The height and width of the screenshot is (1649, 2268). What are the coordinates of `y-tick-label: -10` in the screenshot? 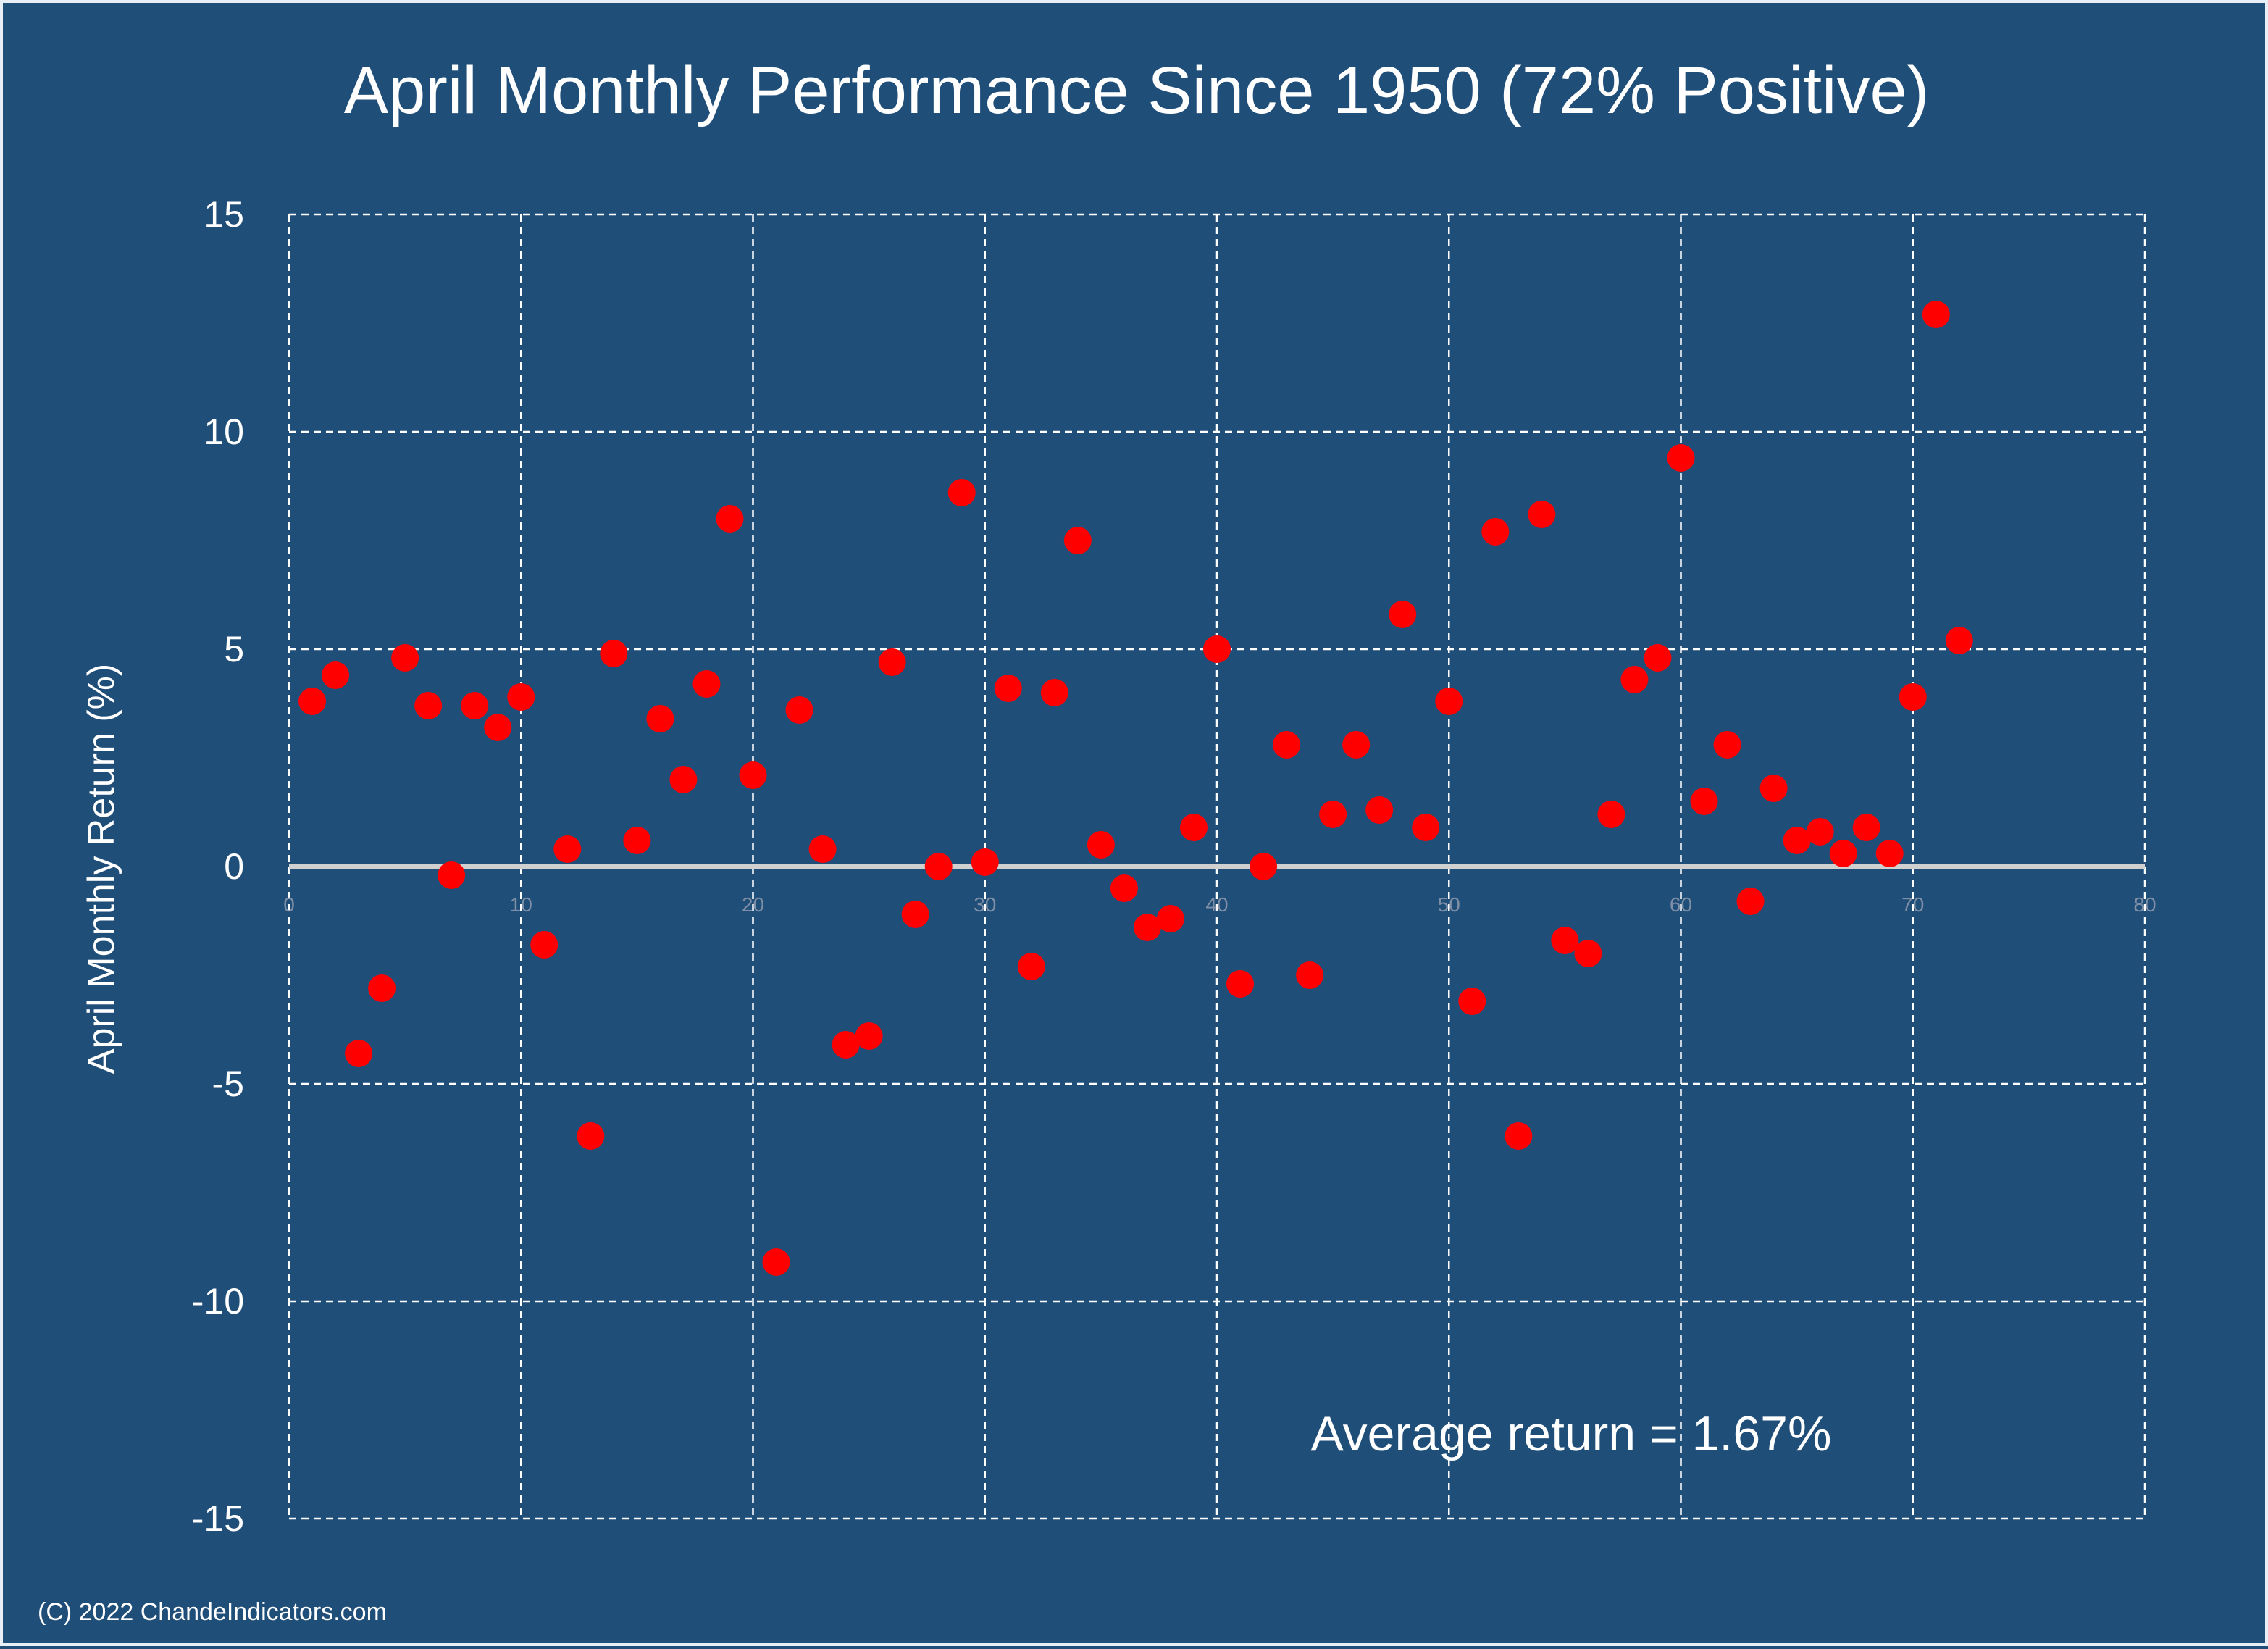 It's located at (218, 1301).